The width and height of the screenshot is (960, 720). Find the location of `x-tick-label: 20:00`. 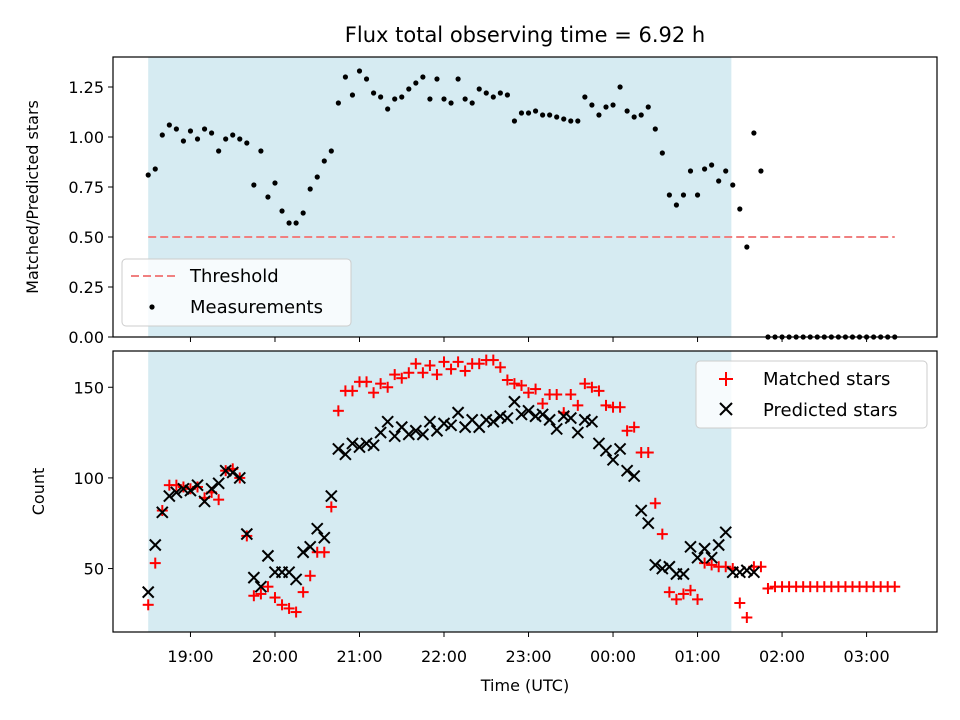

x-tick-label: 20:00 is located at coordinates (275, 656).